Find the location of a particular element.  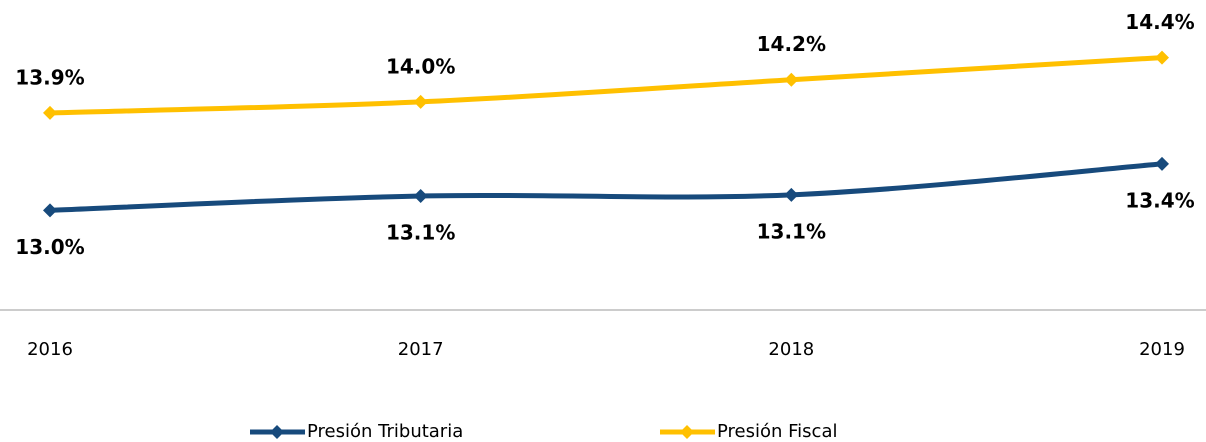

legend-label: Presión Tributaria is located at coordinates (385, 431).